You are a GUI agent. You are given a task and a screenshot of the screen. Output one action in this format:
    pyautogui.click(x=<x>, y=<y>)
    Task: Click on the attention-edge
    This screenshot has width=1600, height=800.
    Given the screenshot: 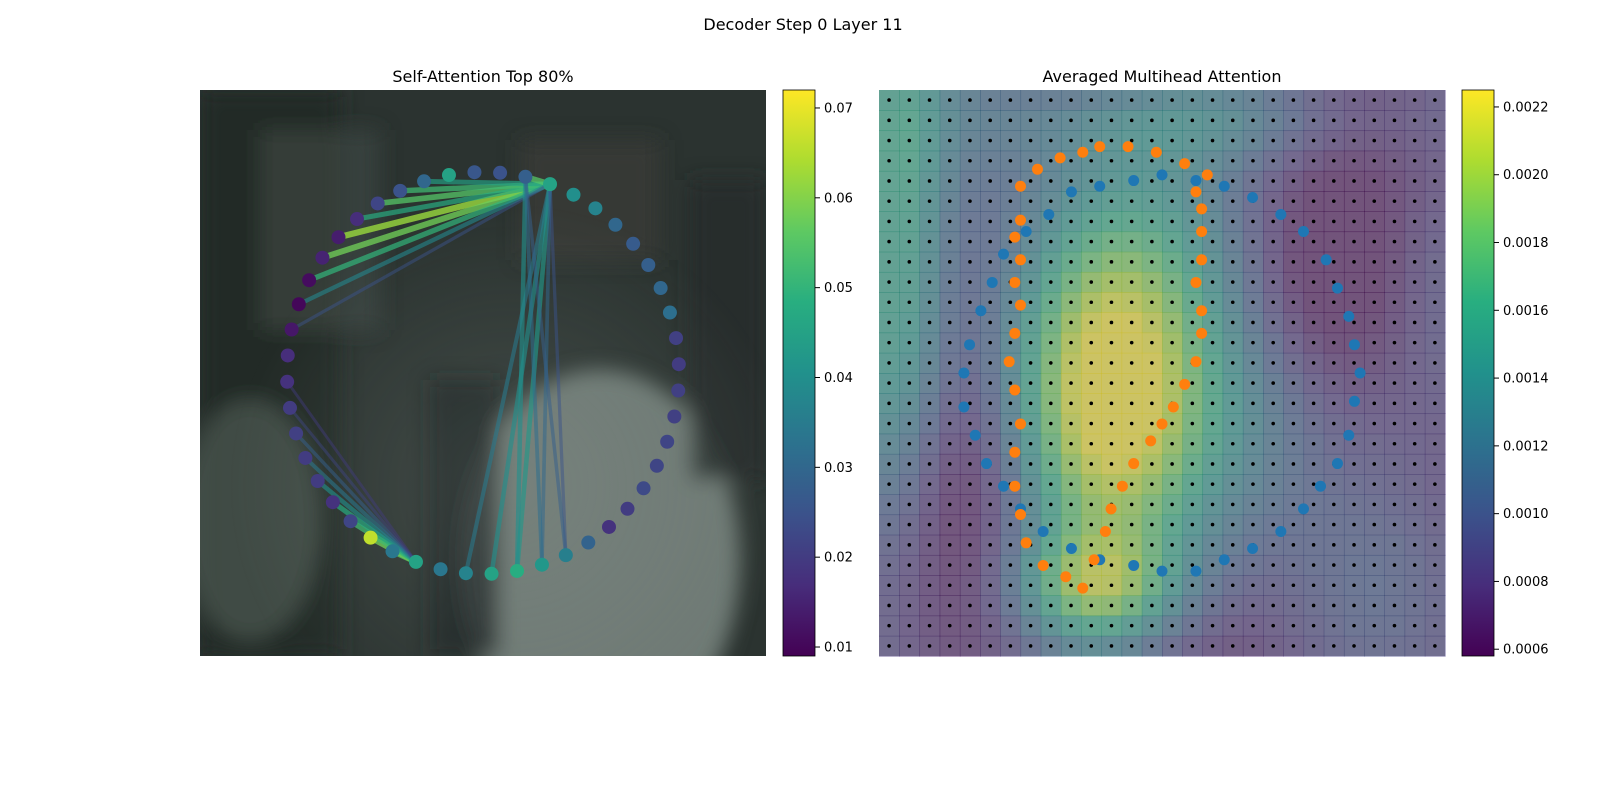 What is the action you would take?
    pyautogui.click(x=424, y=244)
    